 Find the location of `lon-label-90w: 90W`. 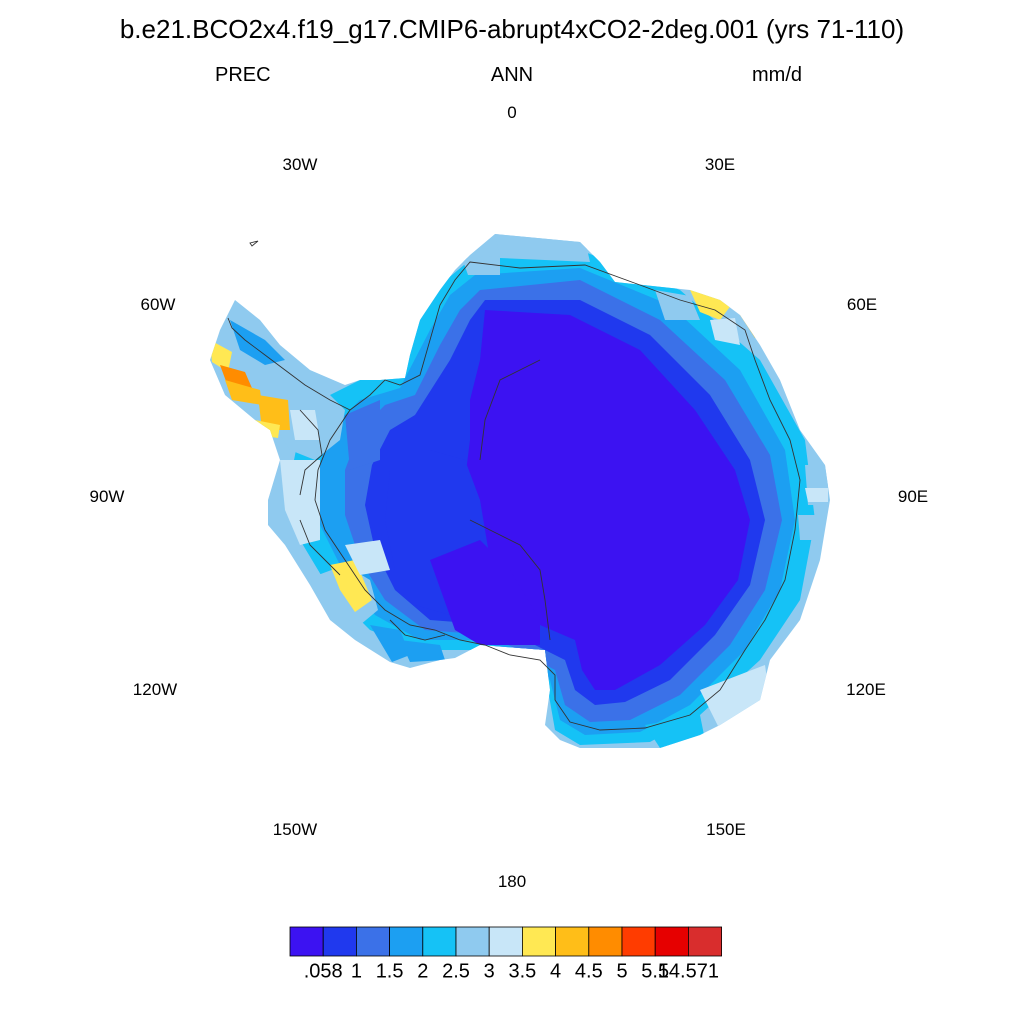

lon-label-90w: 90W is located at coordinates (107, 496).